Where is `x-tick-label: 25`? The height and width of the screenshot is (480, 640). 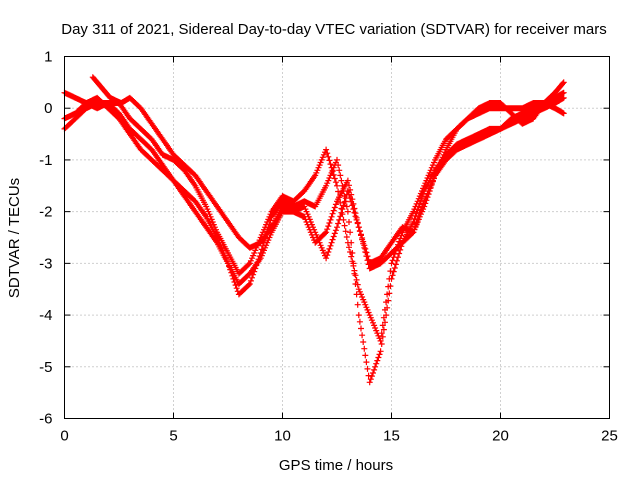
x-tick-label: 25 is located at coordinates (609, 436).